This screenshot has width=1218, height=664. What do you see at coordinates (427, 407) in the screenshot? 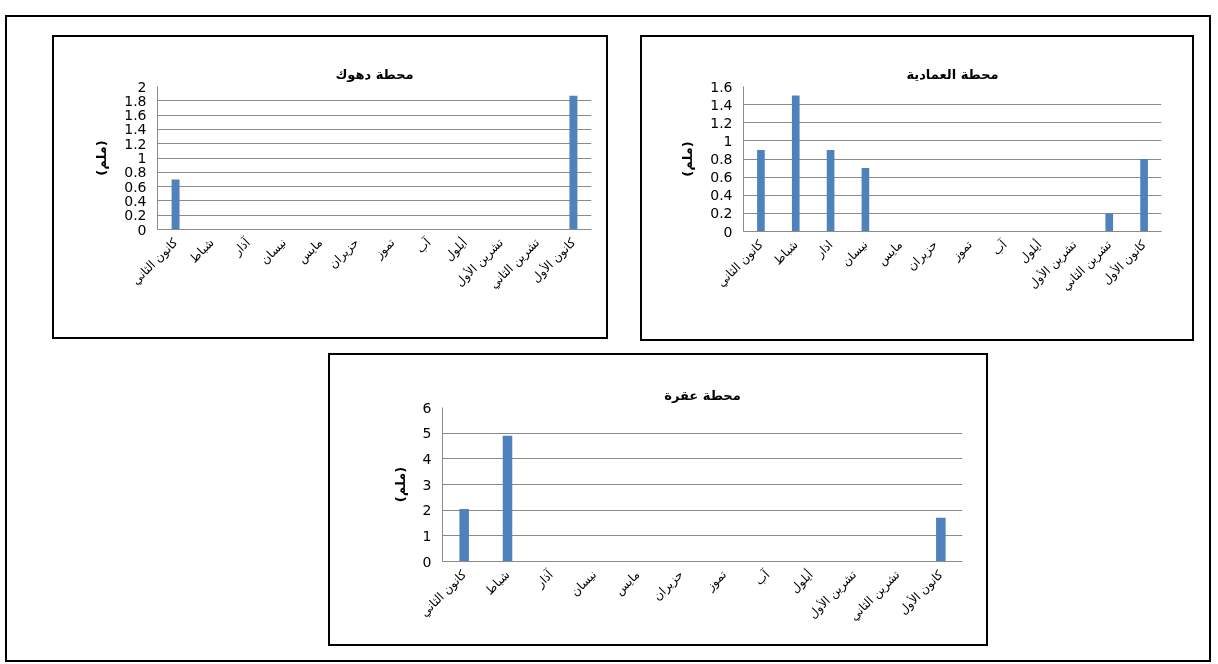
I see `y-tick-label: 6` at bounding box center [427, 407].